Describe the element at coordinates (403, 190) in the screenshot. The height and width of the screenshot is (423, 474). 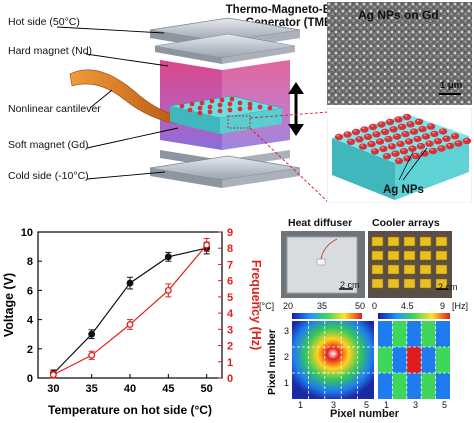
I see `zoom-caption: Ag NPs` at that location.